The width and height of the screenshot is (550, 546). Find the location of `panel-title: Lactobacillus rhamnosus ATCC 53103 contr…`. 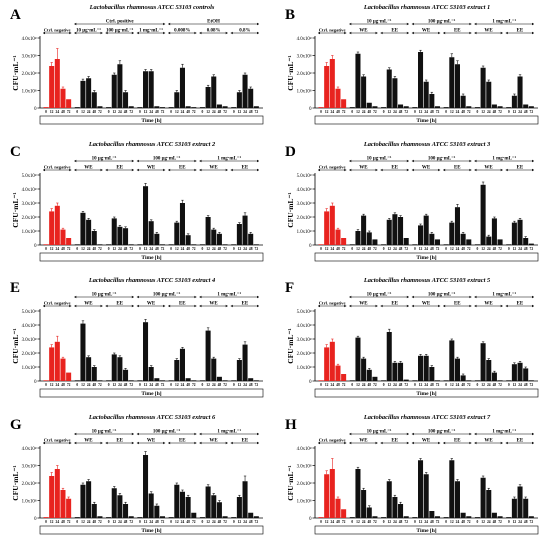

panel-title: Lactobacillus rhamnosus ATCC 53103 contr… is located at coordinates (152, 7).